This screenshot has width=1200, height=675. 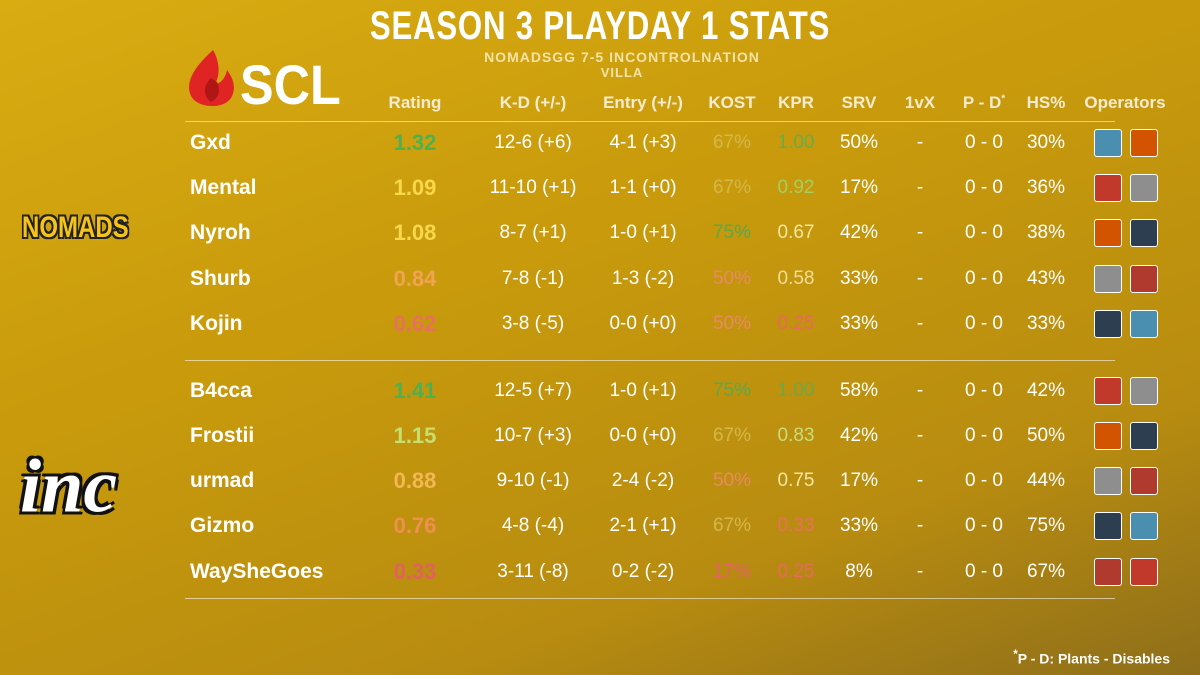 I want to click on column-header: Entry (+/-), so click(x=643, y=102).